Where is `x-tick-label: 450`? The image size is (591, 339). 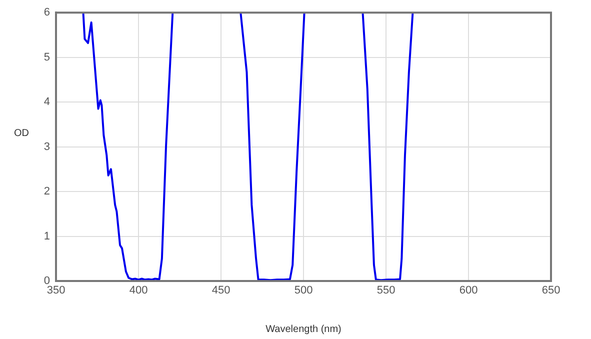 x-tick-label: 450 is located at coordinates (221, 290).